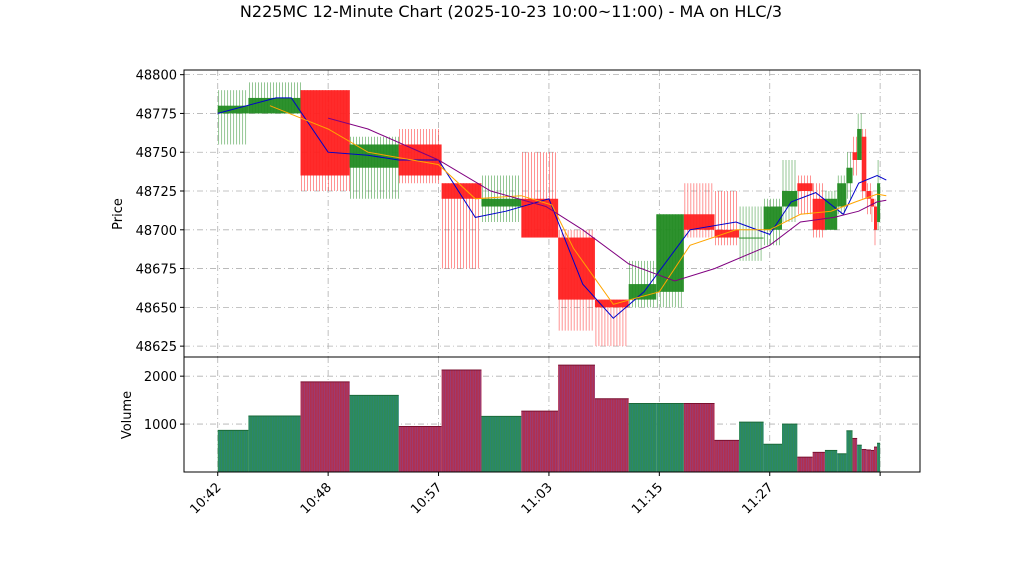  Describe the element at coordinates (205, 498) in the screenshot. I see `time-tick-label: 10:42` at that location.